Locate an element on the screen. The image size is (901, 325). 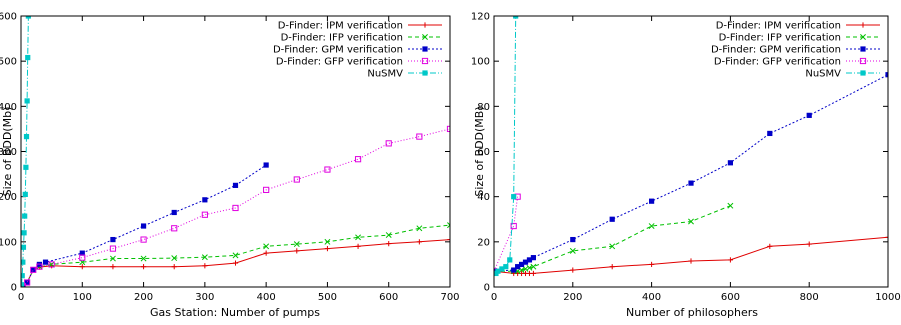
x-tick-label: 300 is located at coordinates (204, 297).